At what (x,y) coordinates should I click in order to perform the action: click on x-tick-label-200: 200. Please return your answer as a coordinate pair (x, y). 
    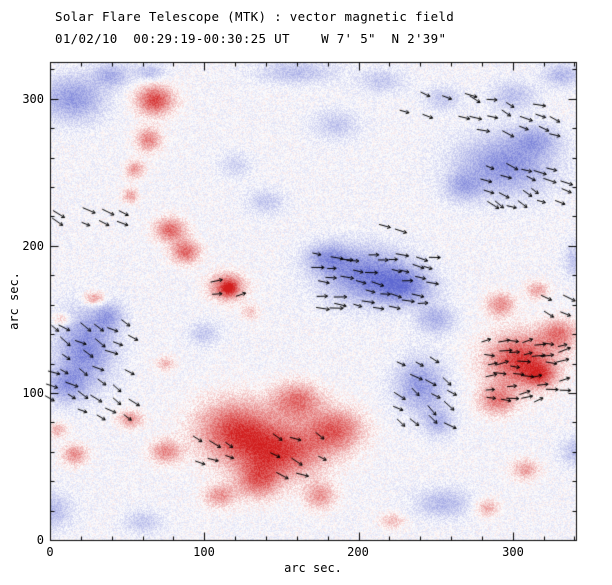
    Looking at the image, I should click on (358, 552).